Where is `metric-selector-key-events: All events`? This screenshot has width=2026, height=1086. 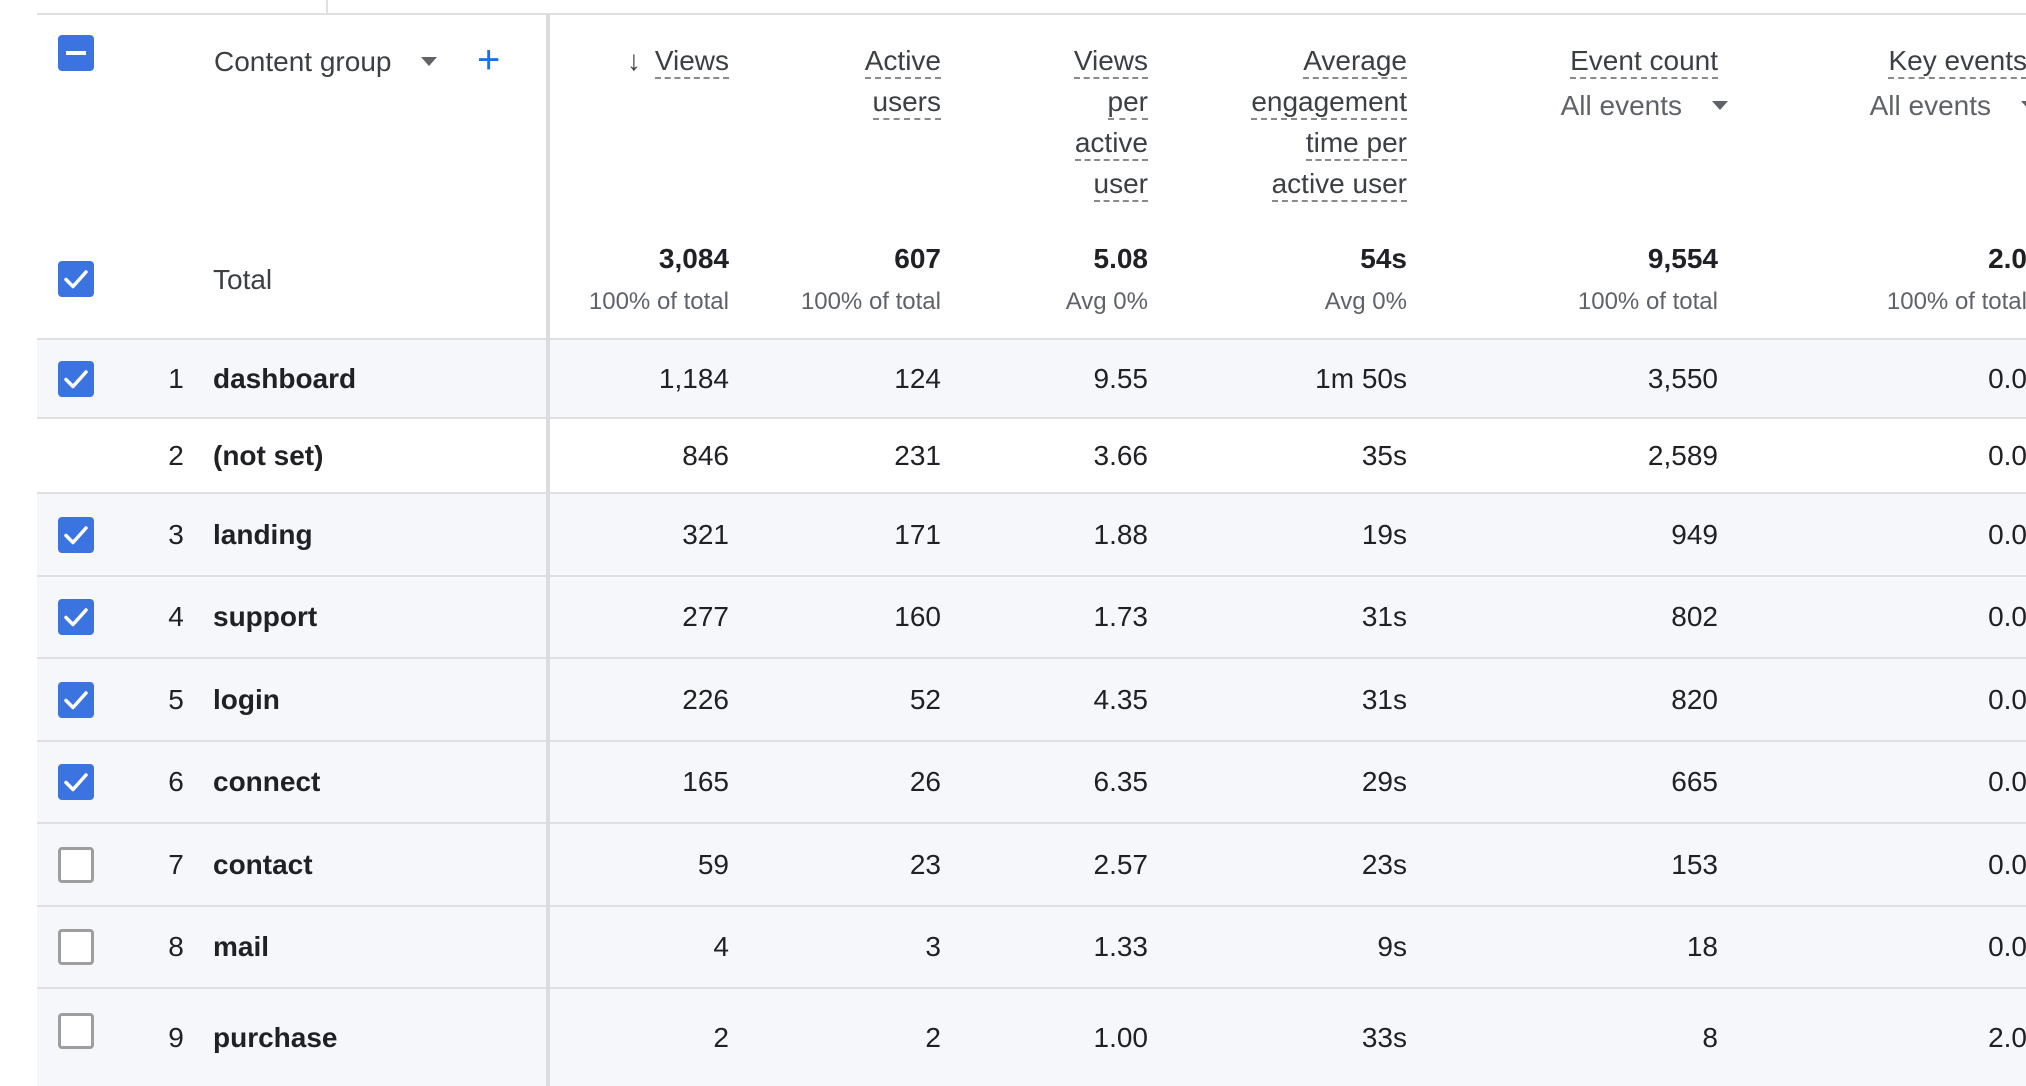
metric-selector-key-events: All events is located at coordinates (1948, 106).